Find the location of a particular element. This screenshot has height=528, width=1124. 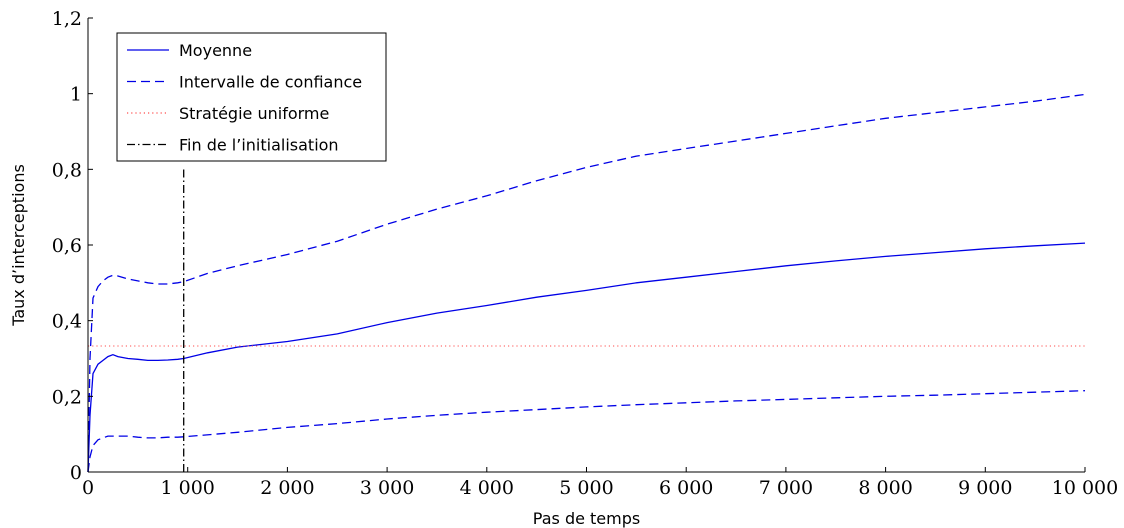

legend-label: Moyenne is located at coordinates (215, 50).